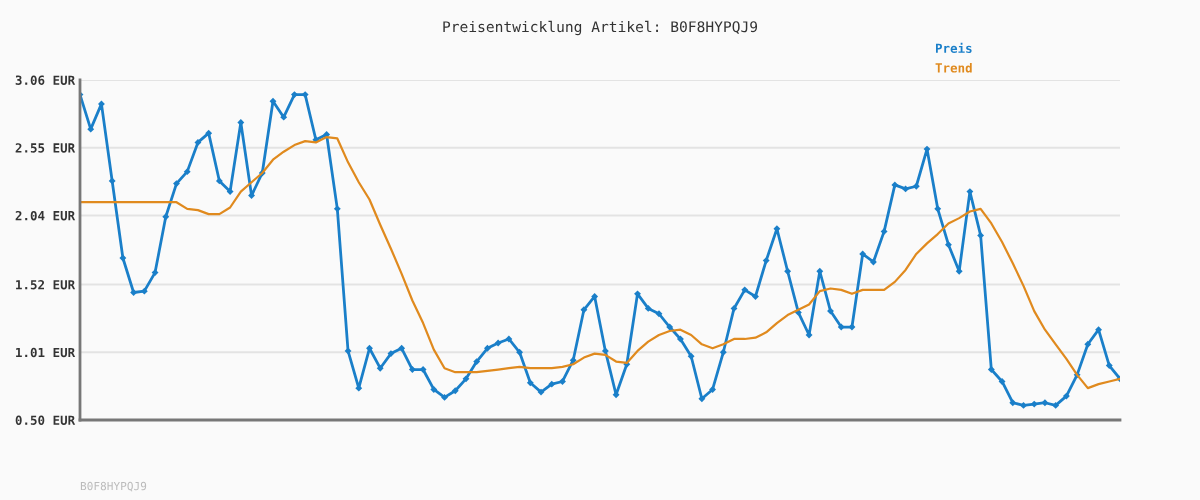 The image size is (1200, 500). Describe the element at coordinates (45, 420) in the screenshot. I see `y-tick-label: 0.50 EUR` at that location.